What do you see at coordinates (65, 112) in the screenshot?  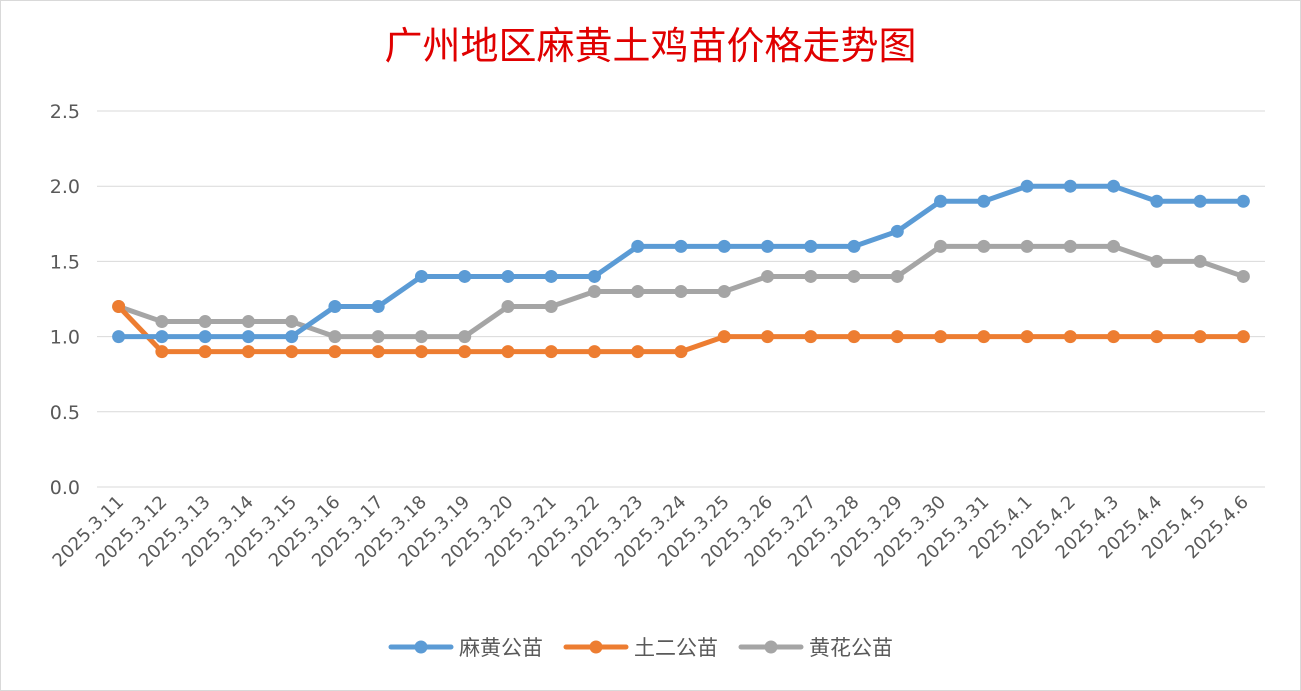 I see `y-tick-label: 2.5` at bounding box center [65, 112].